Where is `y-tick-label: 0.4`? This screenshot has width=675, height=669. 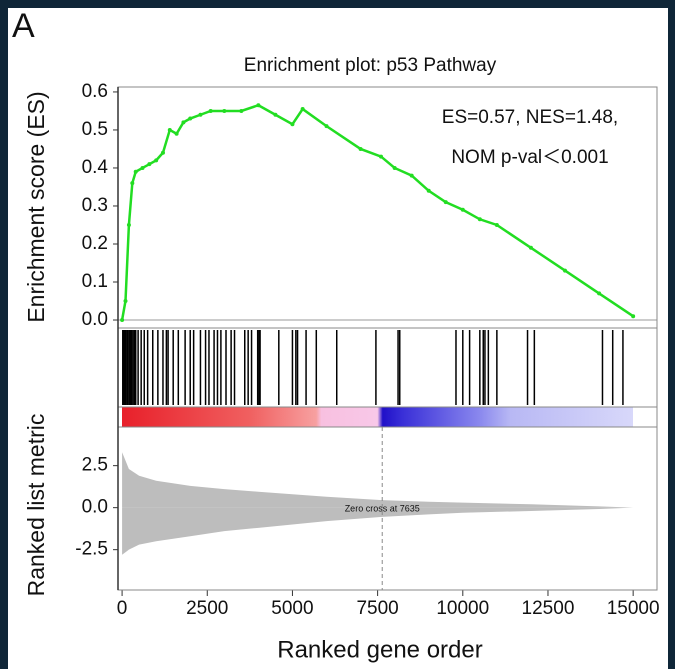
y-tick-label: 0.4 is located at coordinates (95, 167).